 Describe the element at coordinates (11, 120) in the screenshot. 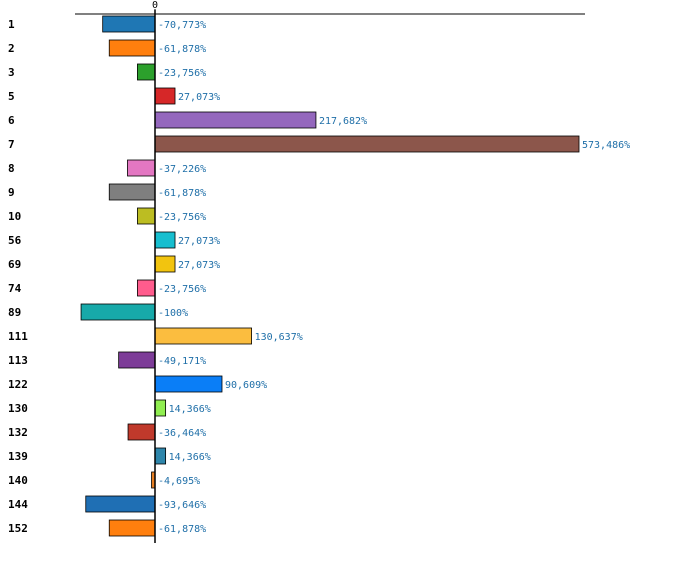

I see `category-label: 6` at that location.